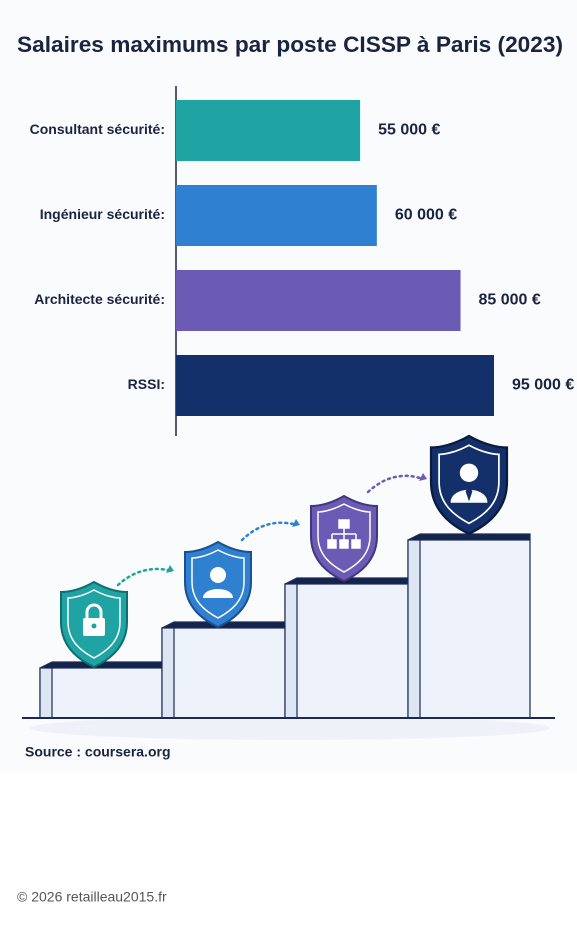  Describe the element at coordinates (99, 299) in the screenshot. I see `category-label: Architecte sécurité:` at that location.